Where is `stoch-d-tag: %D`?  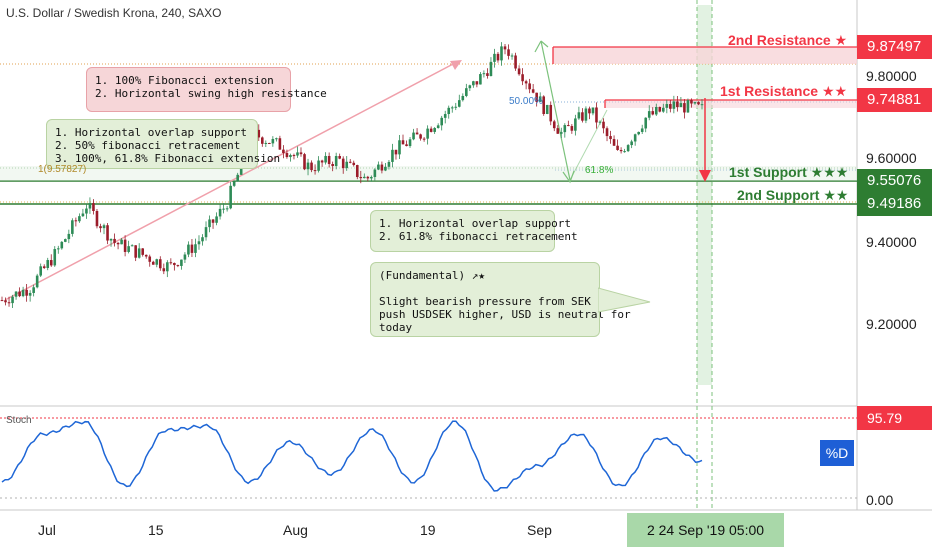 stoch-d-tag: %D is located at coordinates (837, 453).